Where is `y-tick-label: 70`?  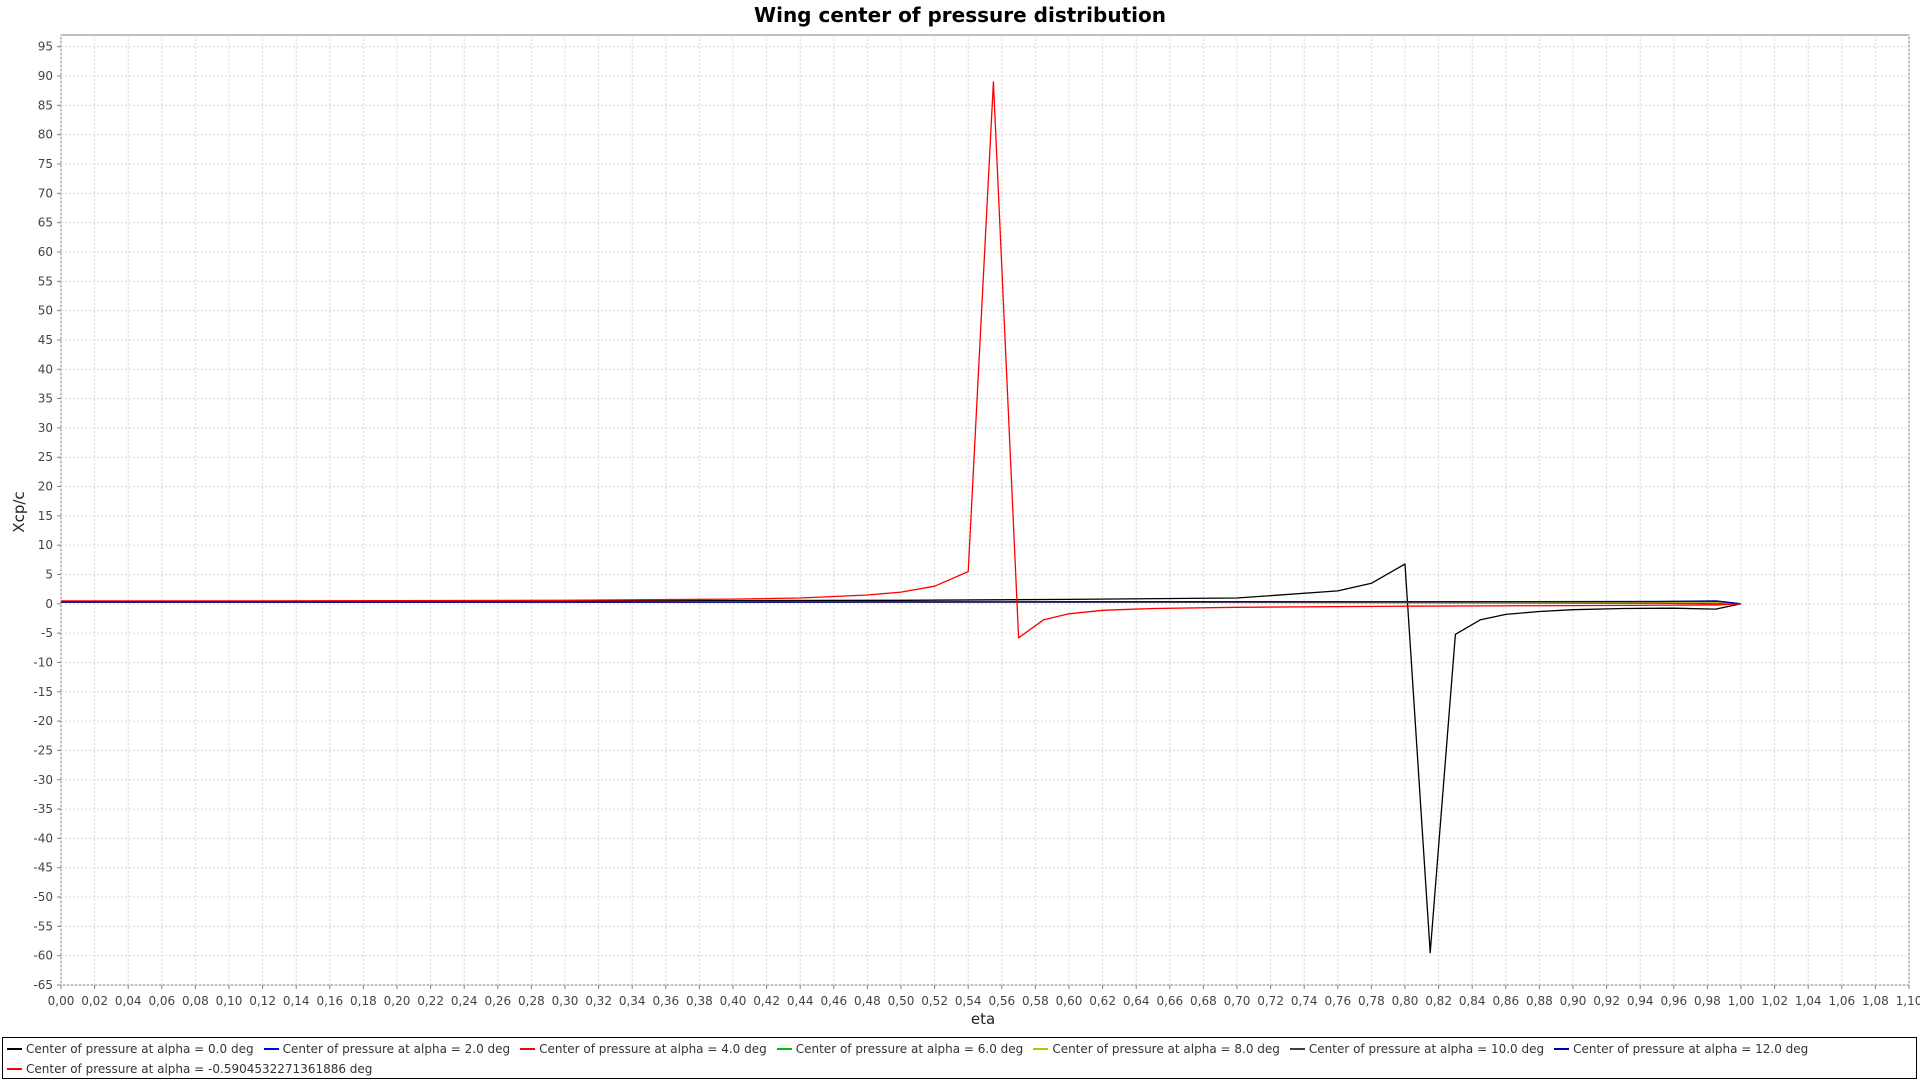
y-tick-label: 70 is located at coordinates (45, 193).